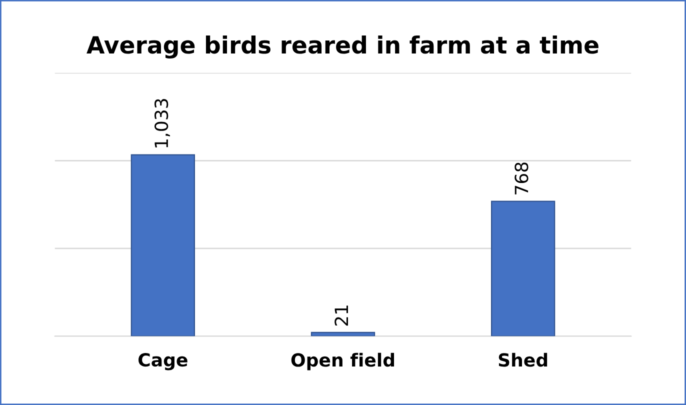 The width and height of the screenshot is (686, 405). Describe the element at coordinates (162, 123) in the screenshot. I see `data-label: 1,033` at that location.